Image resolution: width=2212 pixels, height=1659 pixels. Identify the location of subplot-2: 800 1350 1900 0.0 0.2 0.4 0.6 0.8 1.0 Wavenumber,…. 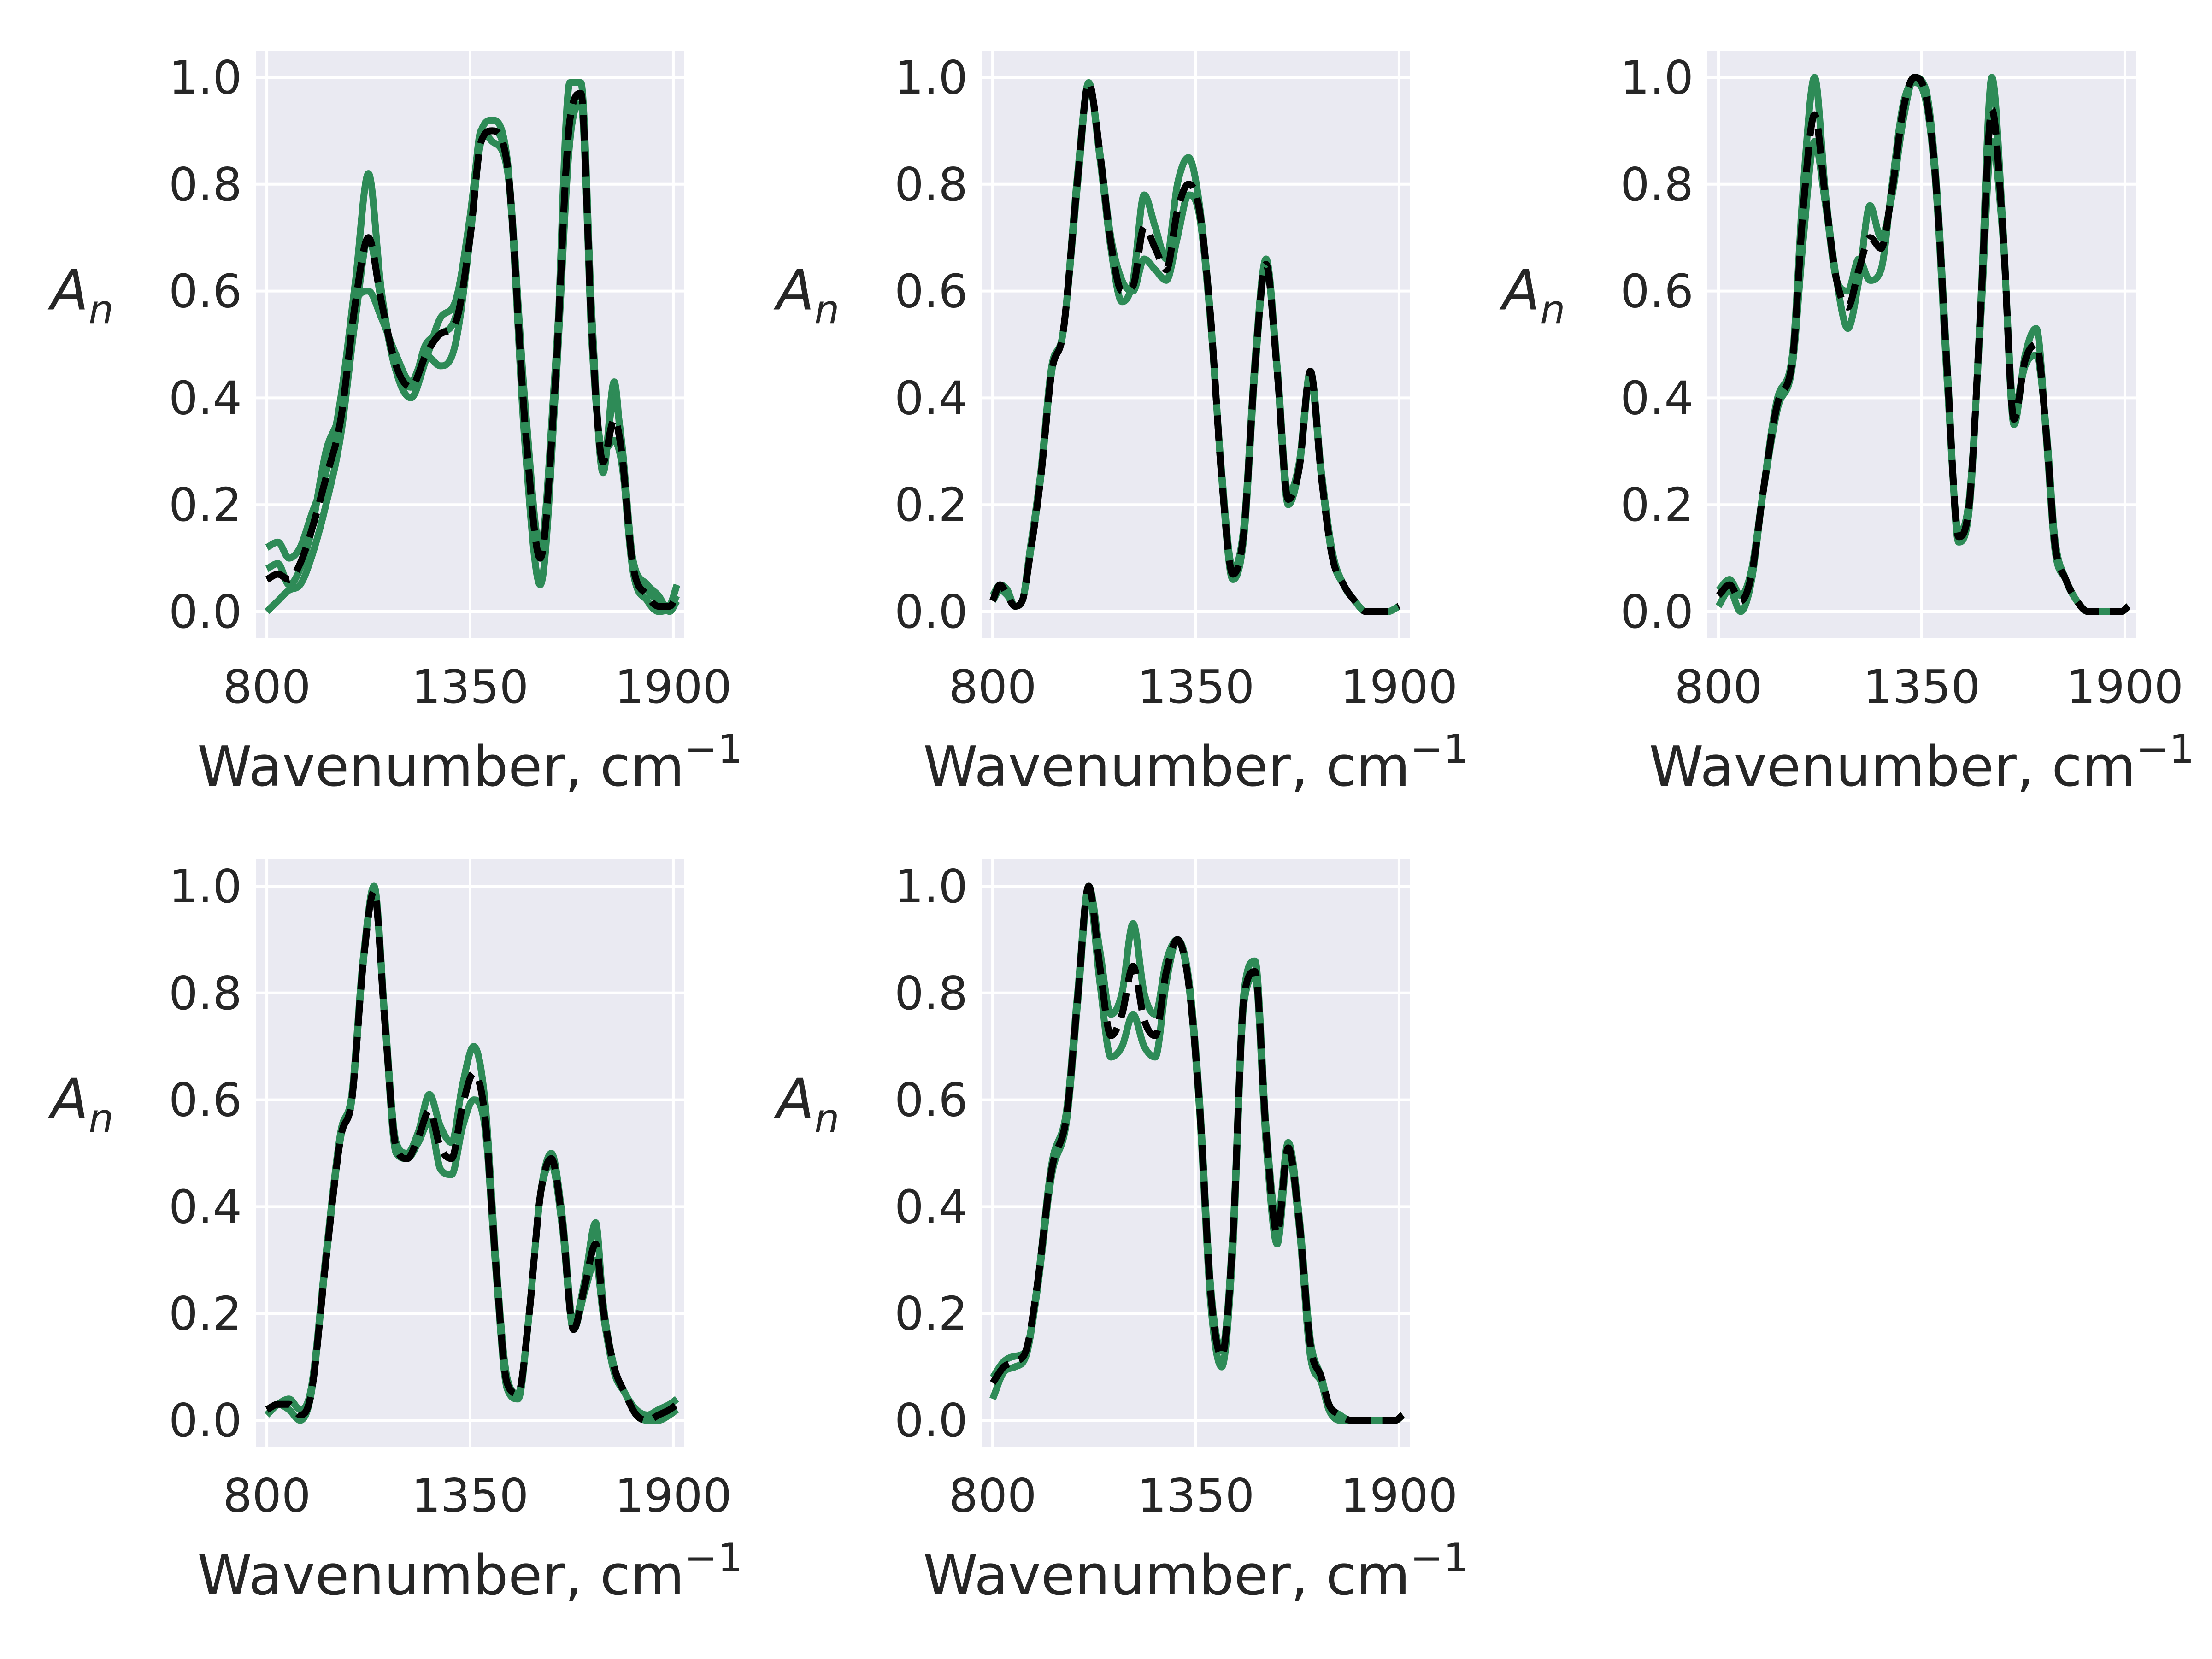
(1121, 425).